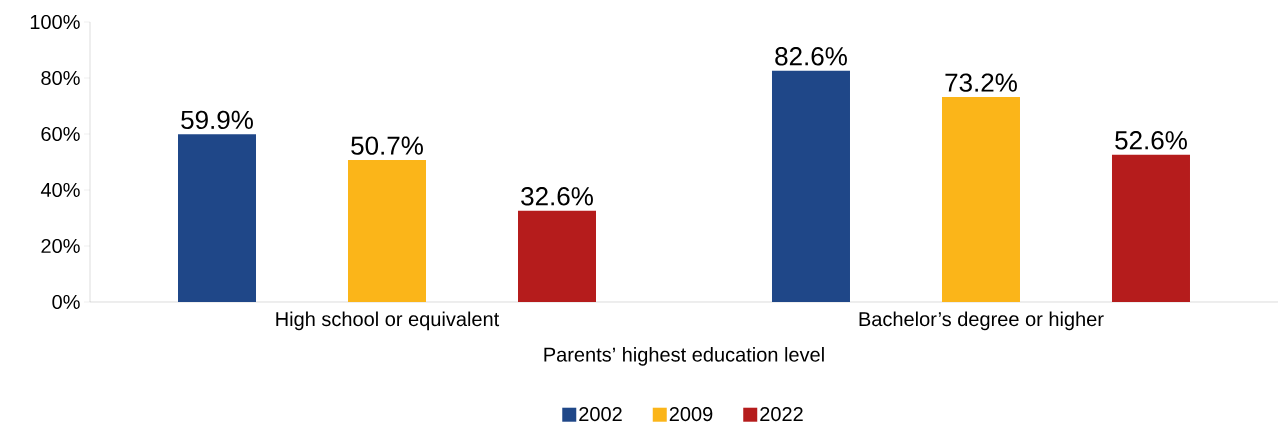 The width and height of the screenshot is (1278, 435). Describe the element at coordinates (60, 190) in the screenshot. I see `y-tick-label: 40%` at that location.